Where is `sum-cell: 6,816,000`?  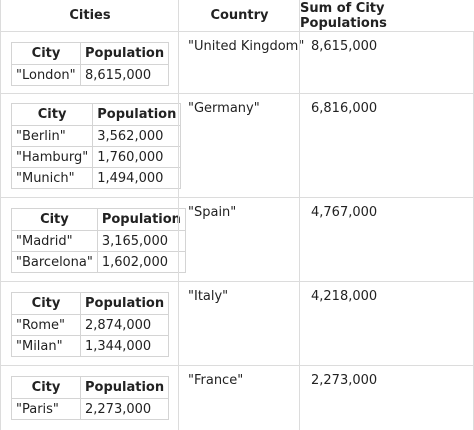
sum-cell: 6,816,000 is located at coordinates (344, 108).